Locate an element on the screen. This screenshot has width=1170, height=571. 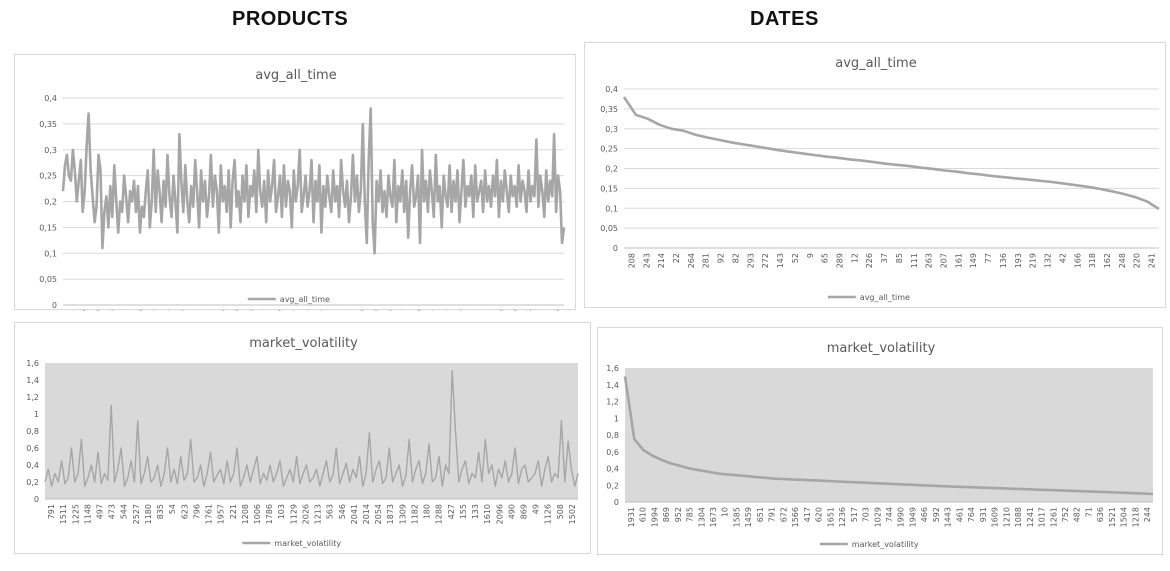
x-tick-label: 262 is located at coordinates (474, 310).